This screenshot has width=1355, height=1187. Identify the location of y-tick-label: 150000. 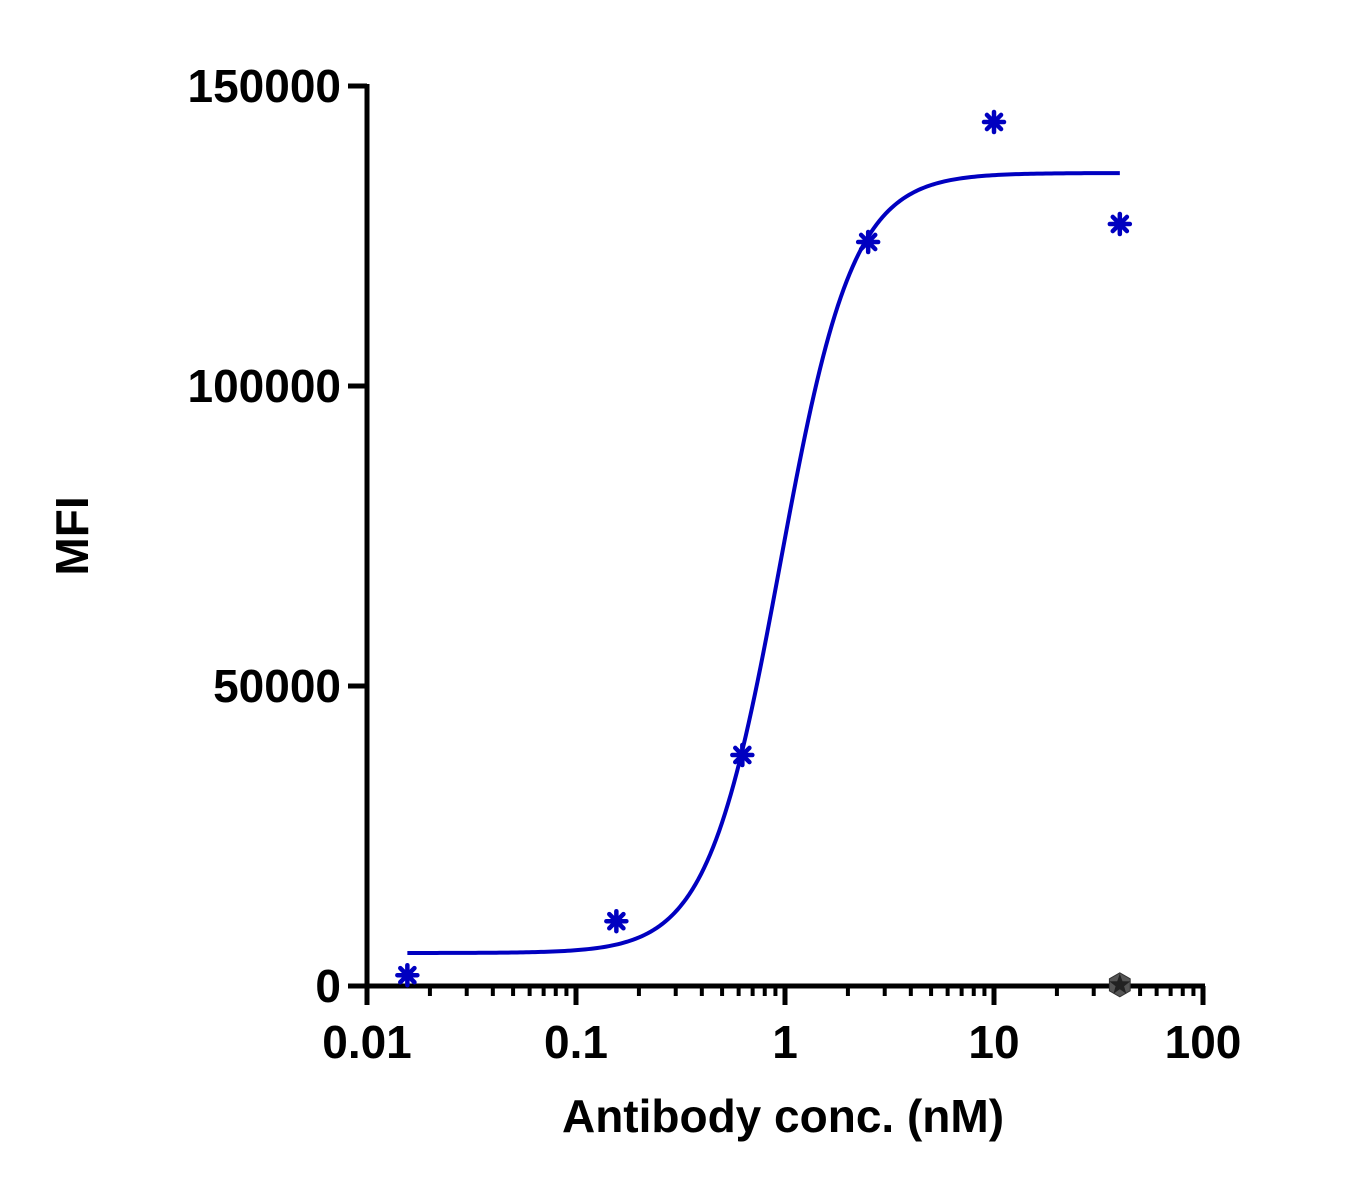
(265, 86).